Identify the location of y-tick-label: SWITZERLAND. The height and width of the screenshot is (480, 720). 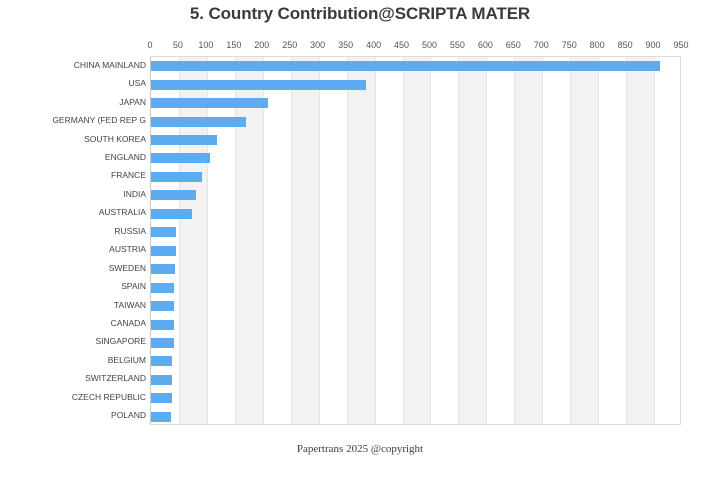
(115, 378).